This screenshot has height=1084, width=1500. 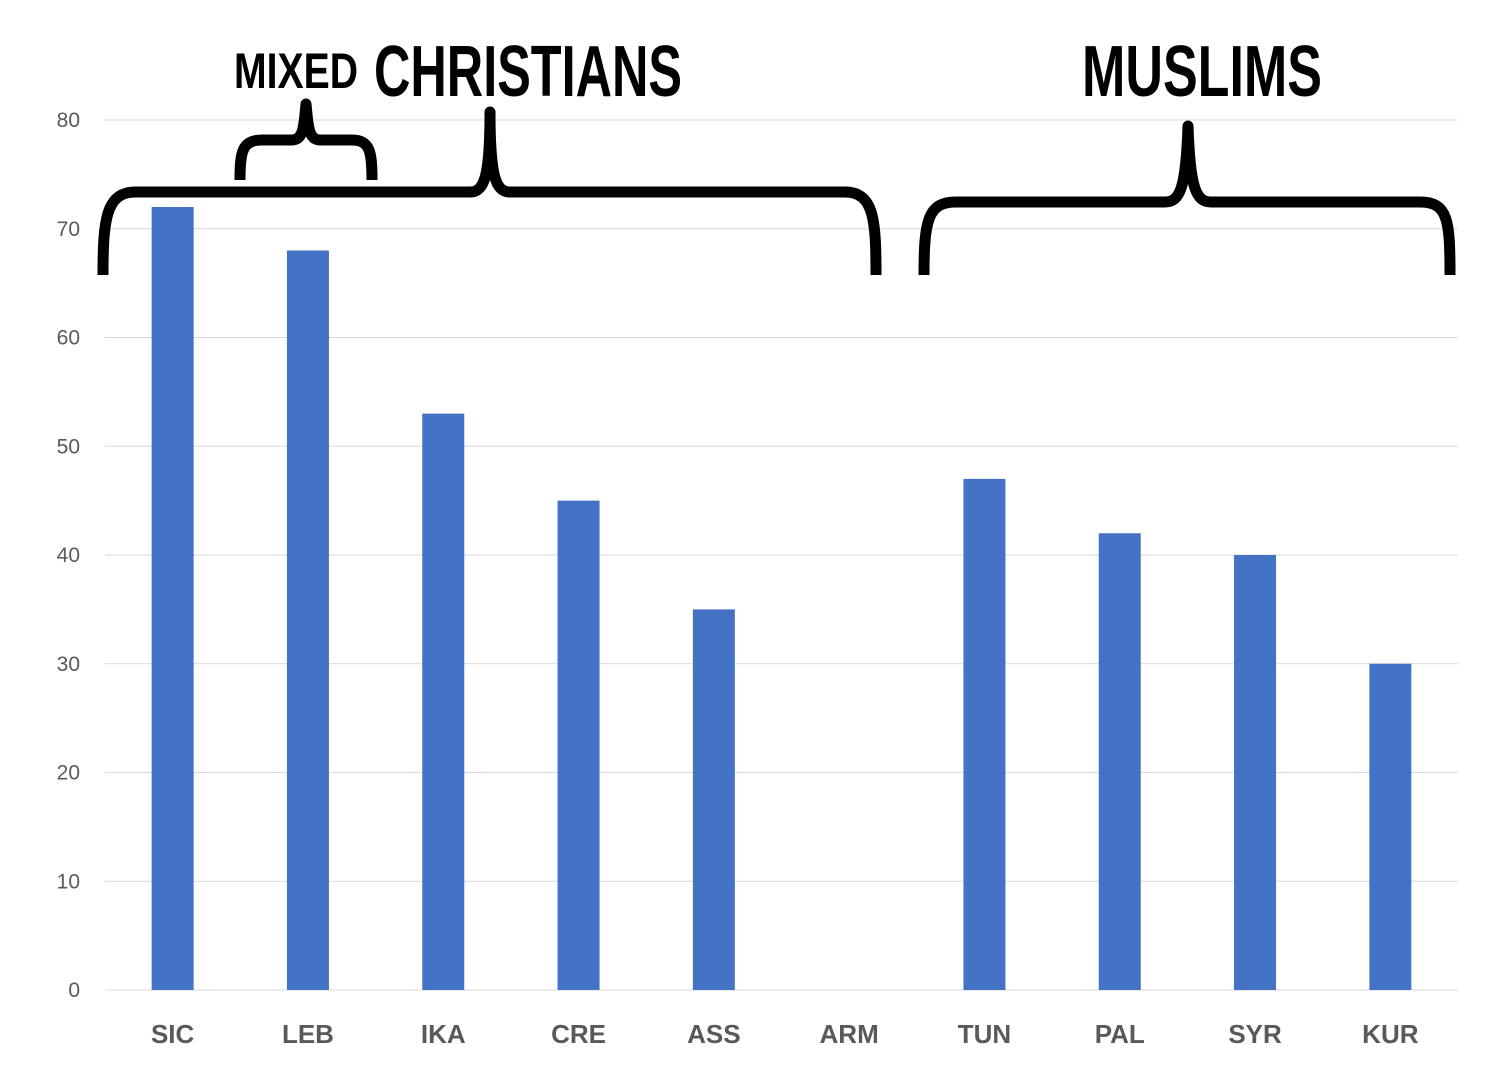 I want to click on y-tick-label: 40, so click(x=68, y=555).